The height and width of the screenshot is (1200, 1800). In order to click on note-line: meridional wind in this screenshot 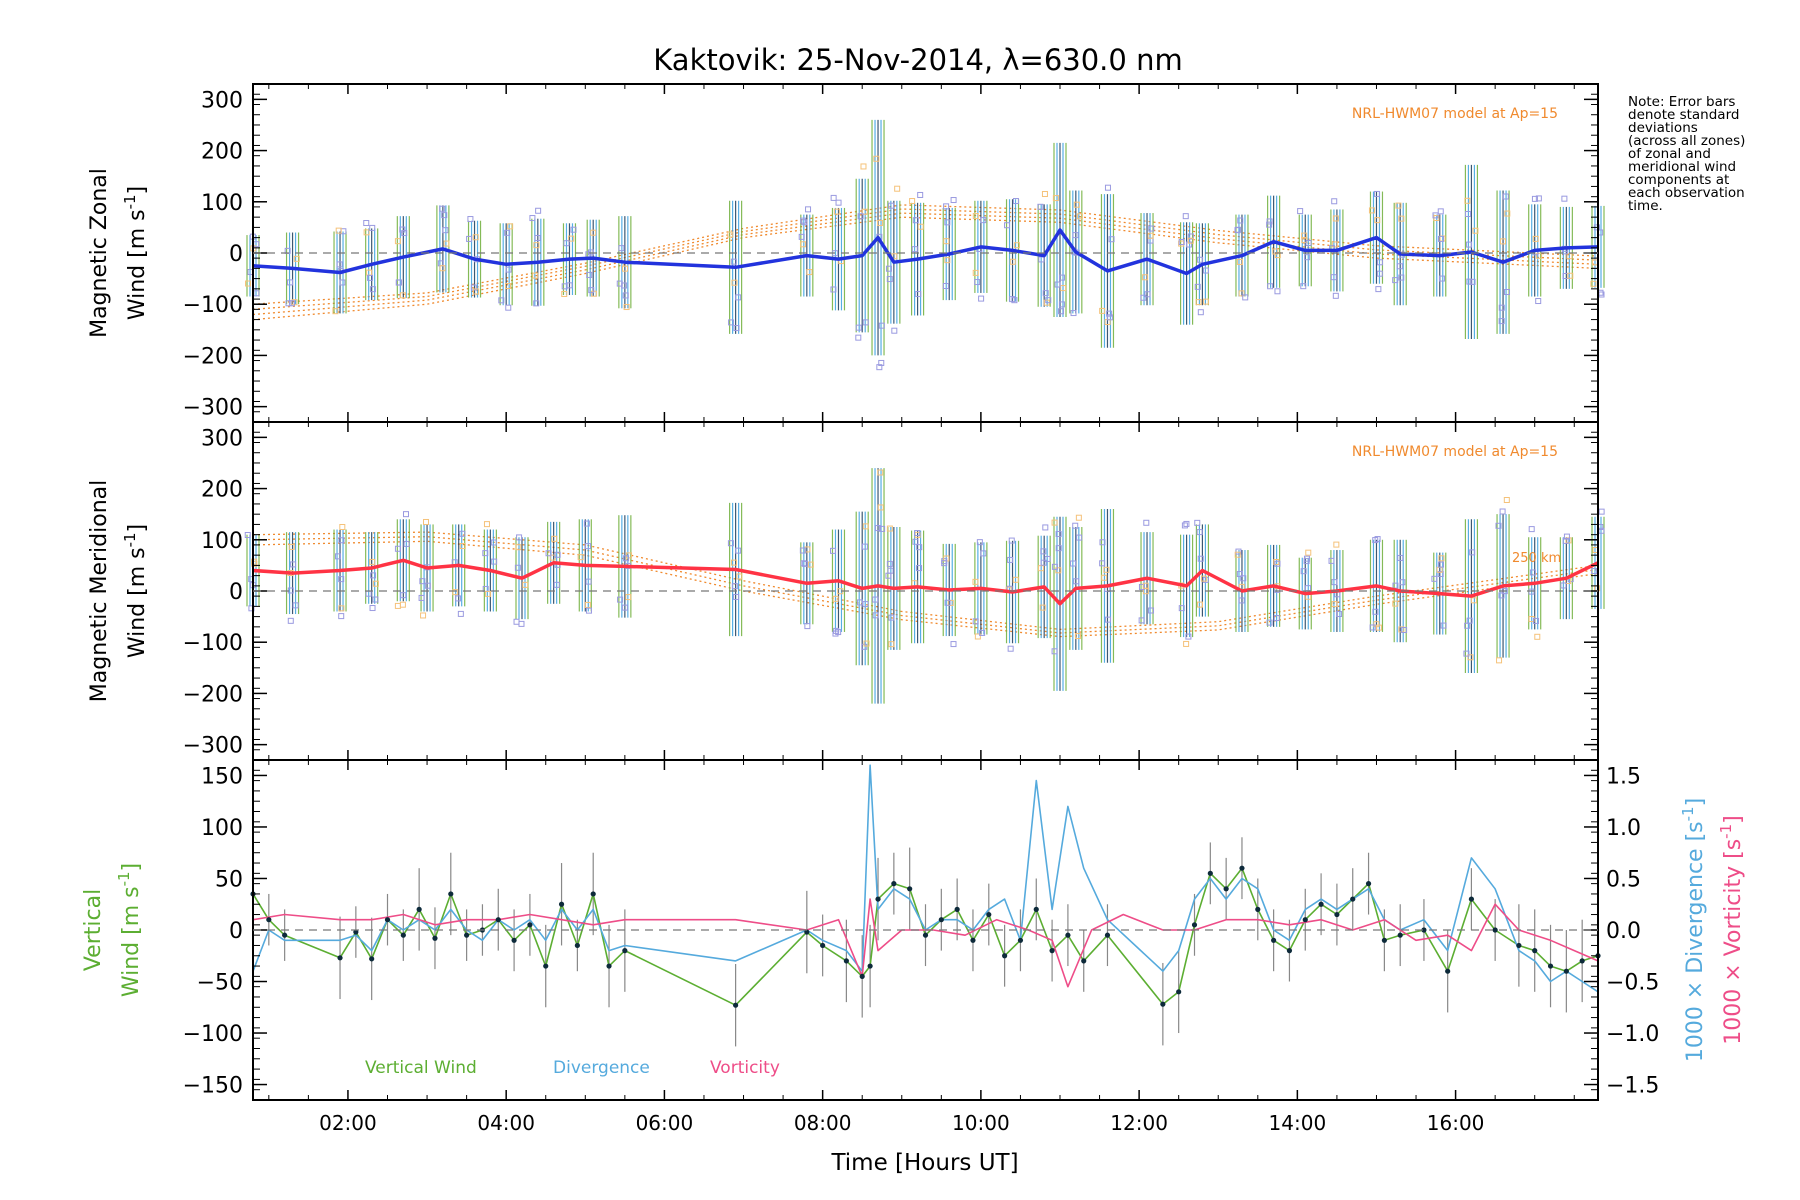, I will do `click(1682, 167)`.